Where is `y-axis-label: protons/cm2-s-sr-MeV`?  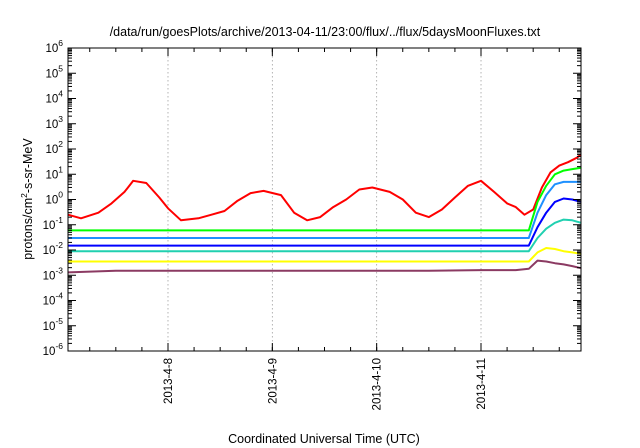
y-axis-label: protons/cm2-s-sr-MeV is located at coordinates (27, 199).